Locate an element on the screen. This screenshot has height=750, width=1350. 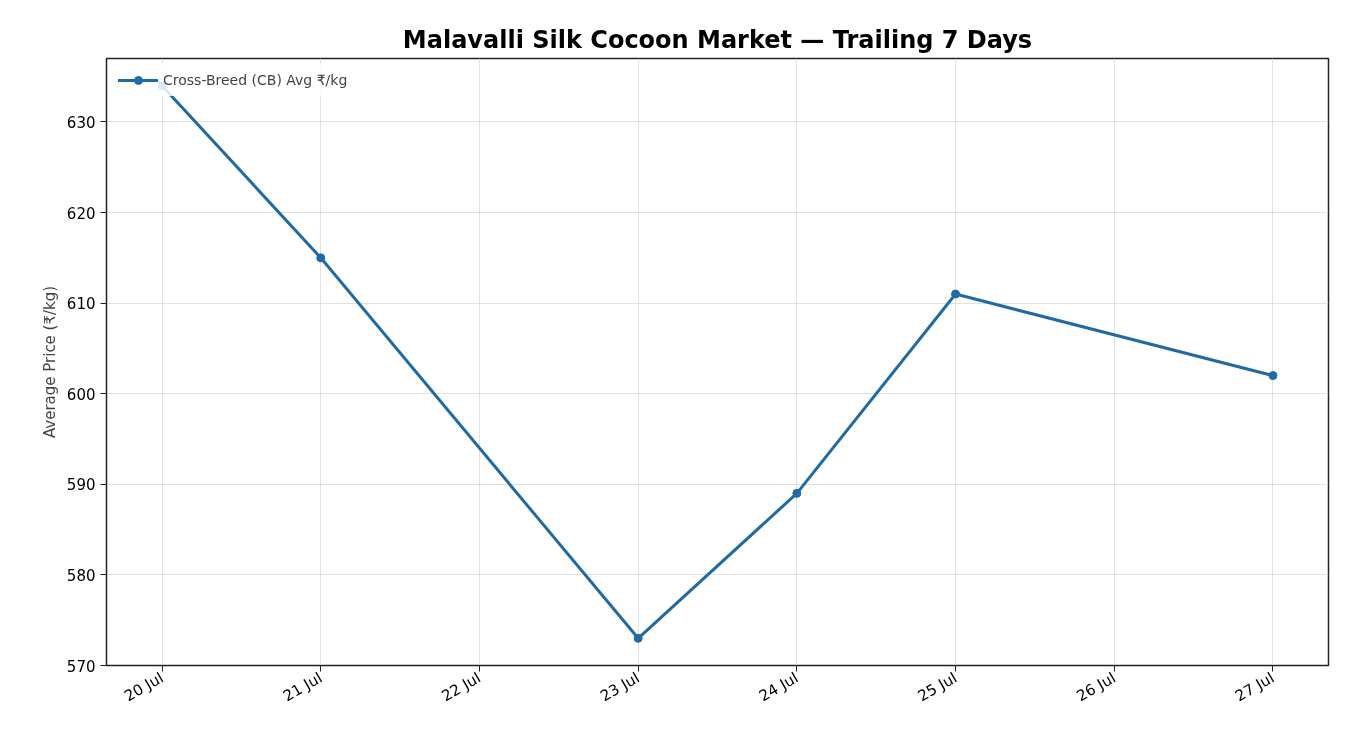
x-tick-label: 25 Jul is located at coordinates (937, 687).